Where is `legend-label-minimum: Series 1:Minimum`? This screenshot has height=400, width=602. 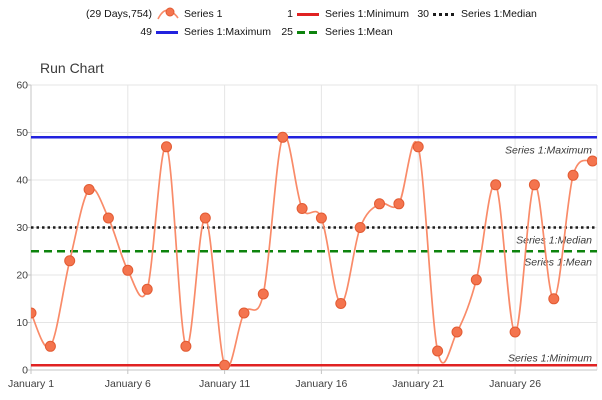
legend-label-minimum: Series 1:Minimum is located at coordinates (367, 14).